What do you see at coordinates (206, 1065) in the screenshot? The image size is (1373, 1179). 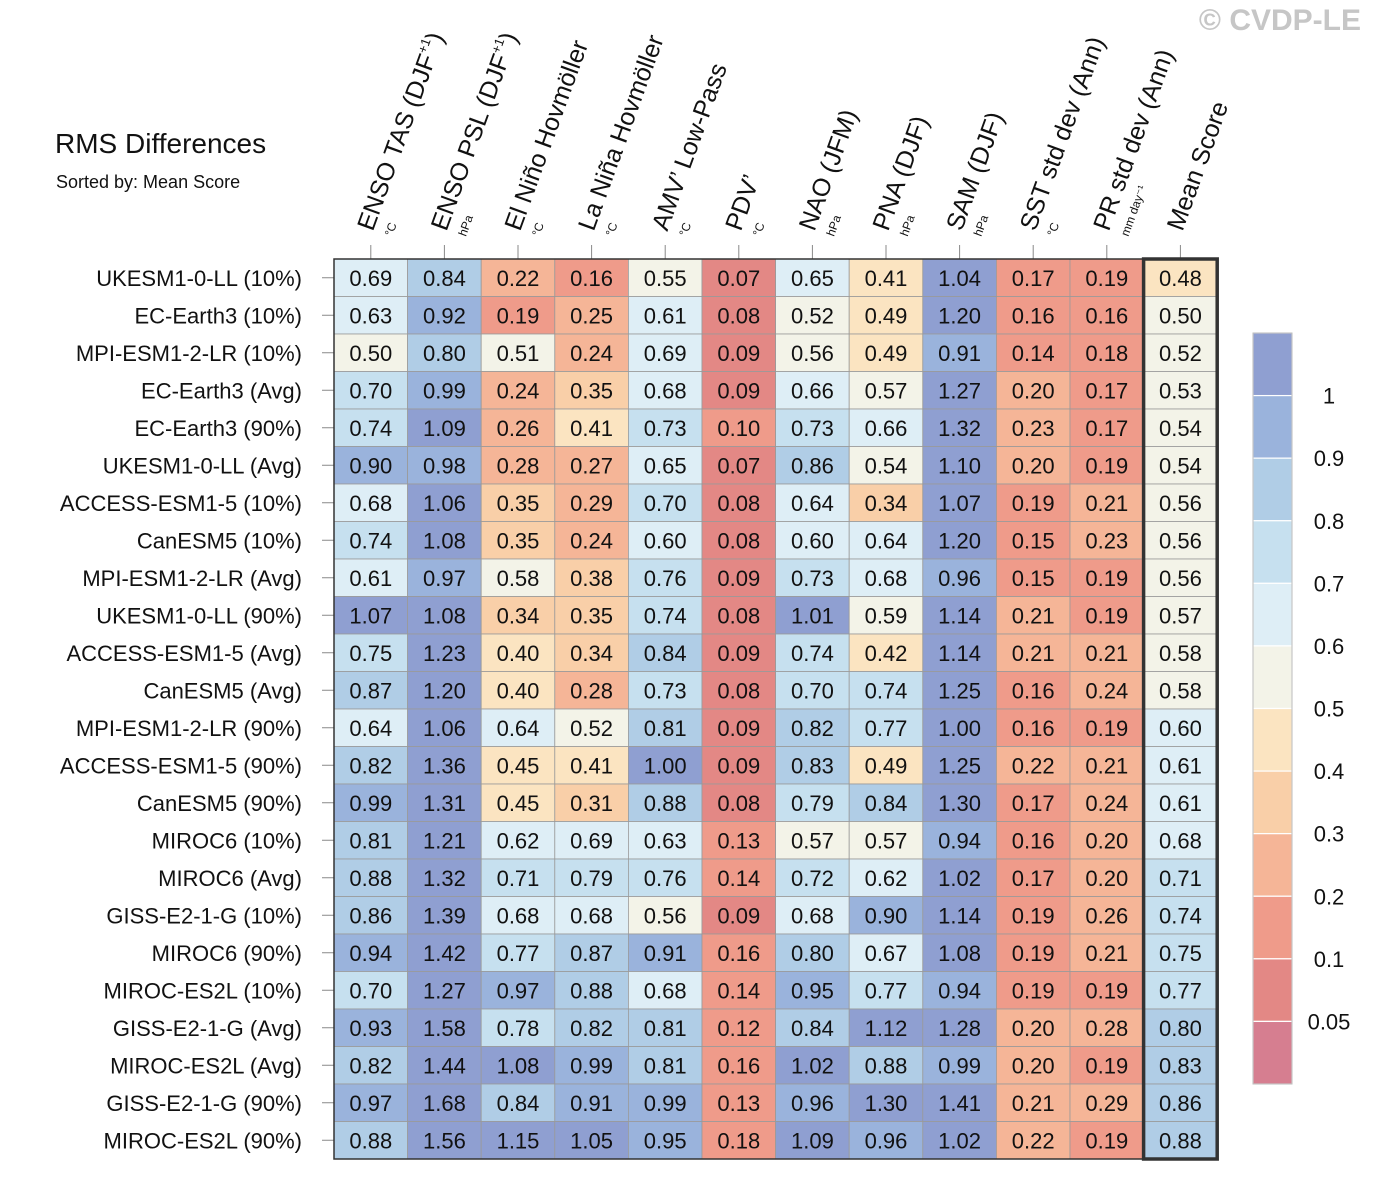 I see `row-label-miroc-es2l-avg: MIROC-ES2L (Avg)` at bounding box center [206, 1065].